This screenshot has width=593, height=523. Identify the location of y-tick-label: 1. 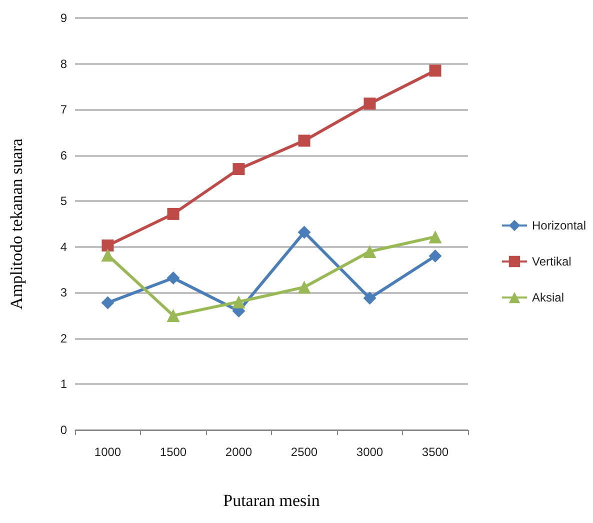
(64, 384).